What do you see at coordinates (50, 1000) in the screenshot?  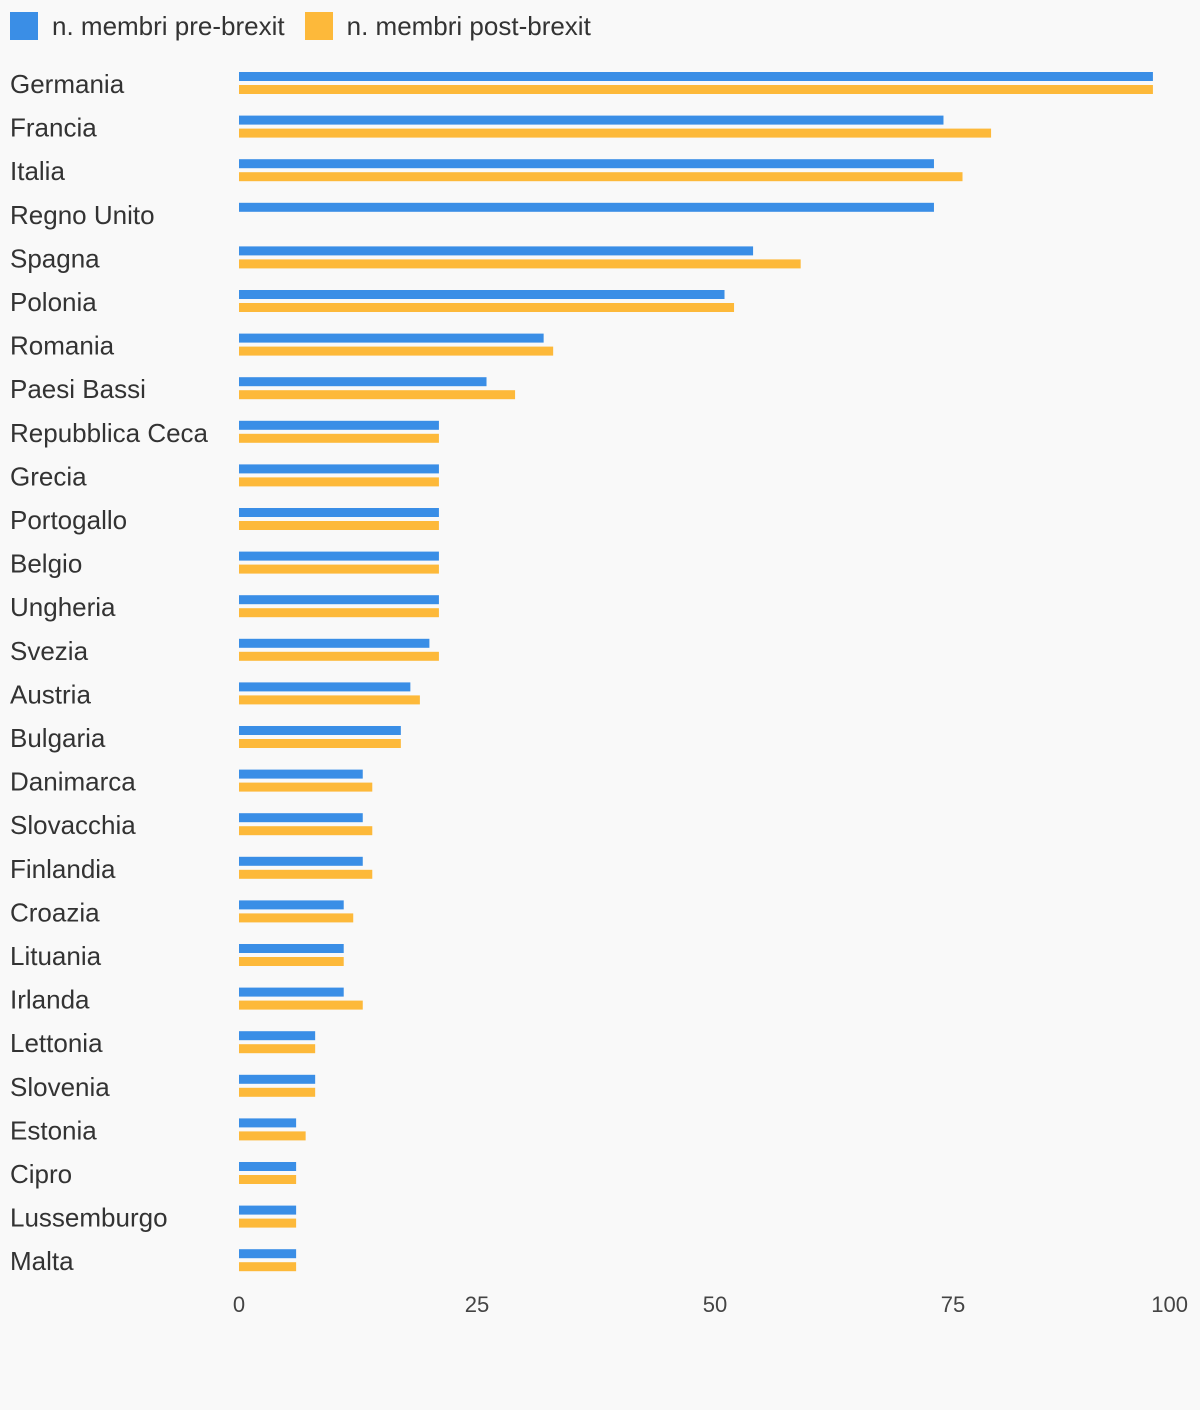 I see `category-label-irlanda: Irlanda` at bounding box center [50, 1000].